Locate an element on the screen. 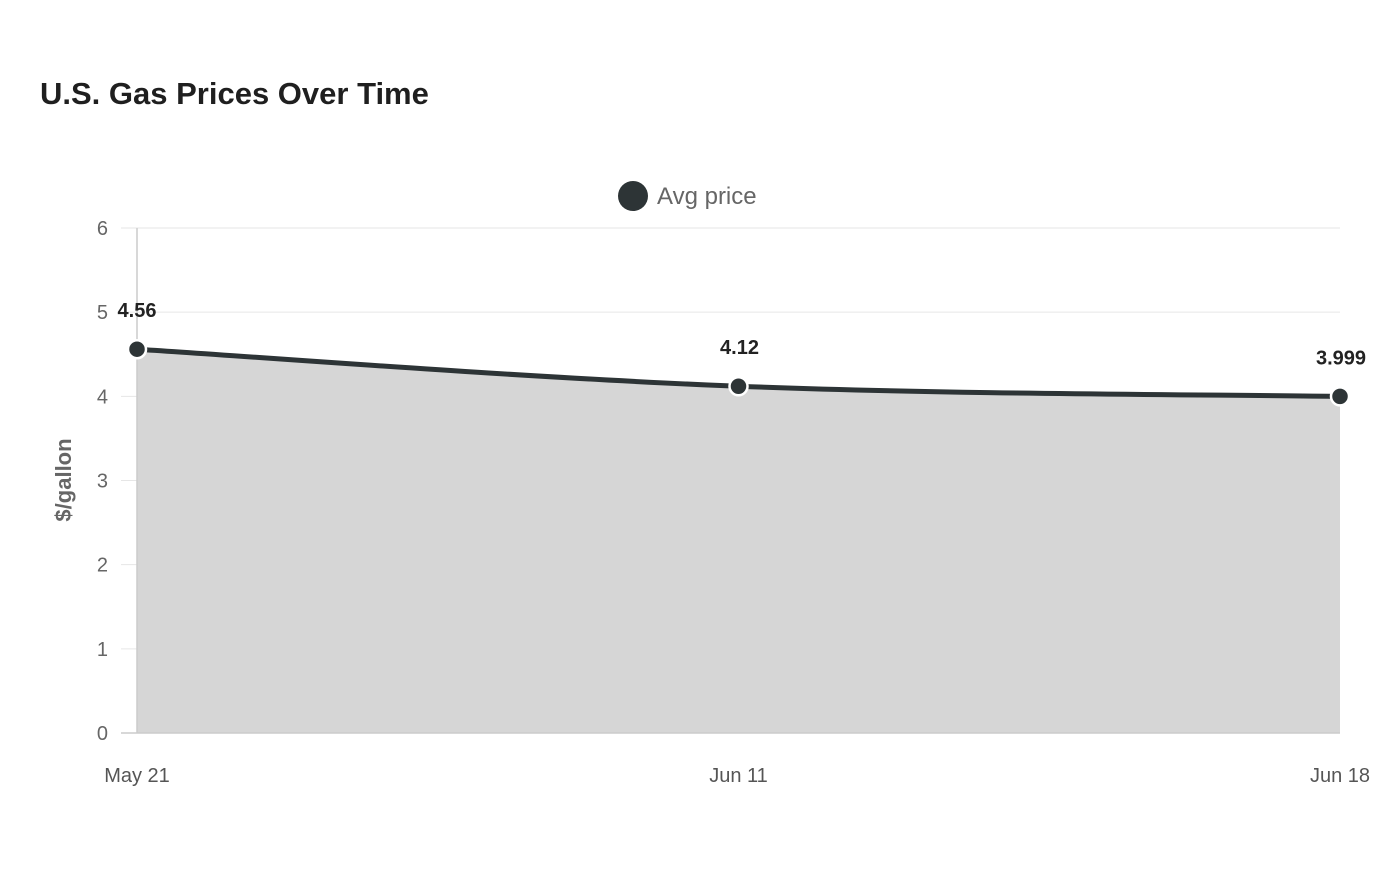 This screenshot has width=1400, height=880. y-axis: 0 1 2 3 4 5 6 is located at coordinates (102, 481).